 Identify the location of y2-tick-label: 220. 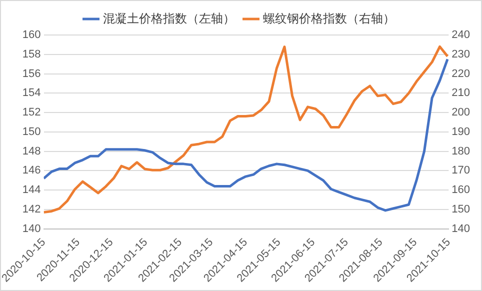
(461, 74).